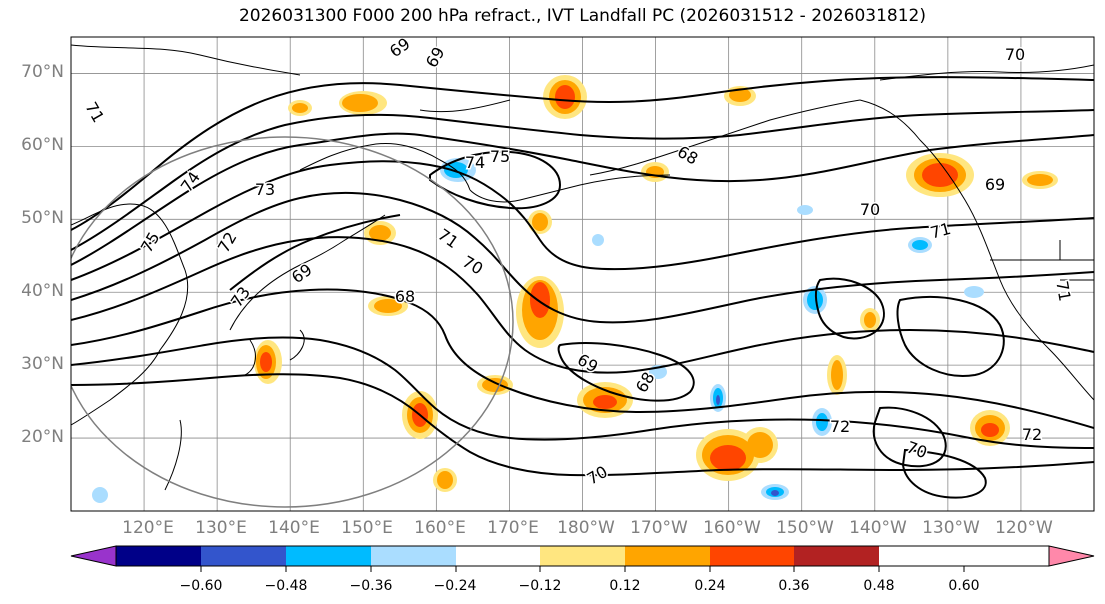 This screenshot has height=604, width=1105. I want to click on lon-label: 120°E, so click(148, 528).